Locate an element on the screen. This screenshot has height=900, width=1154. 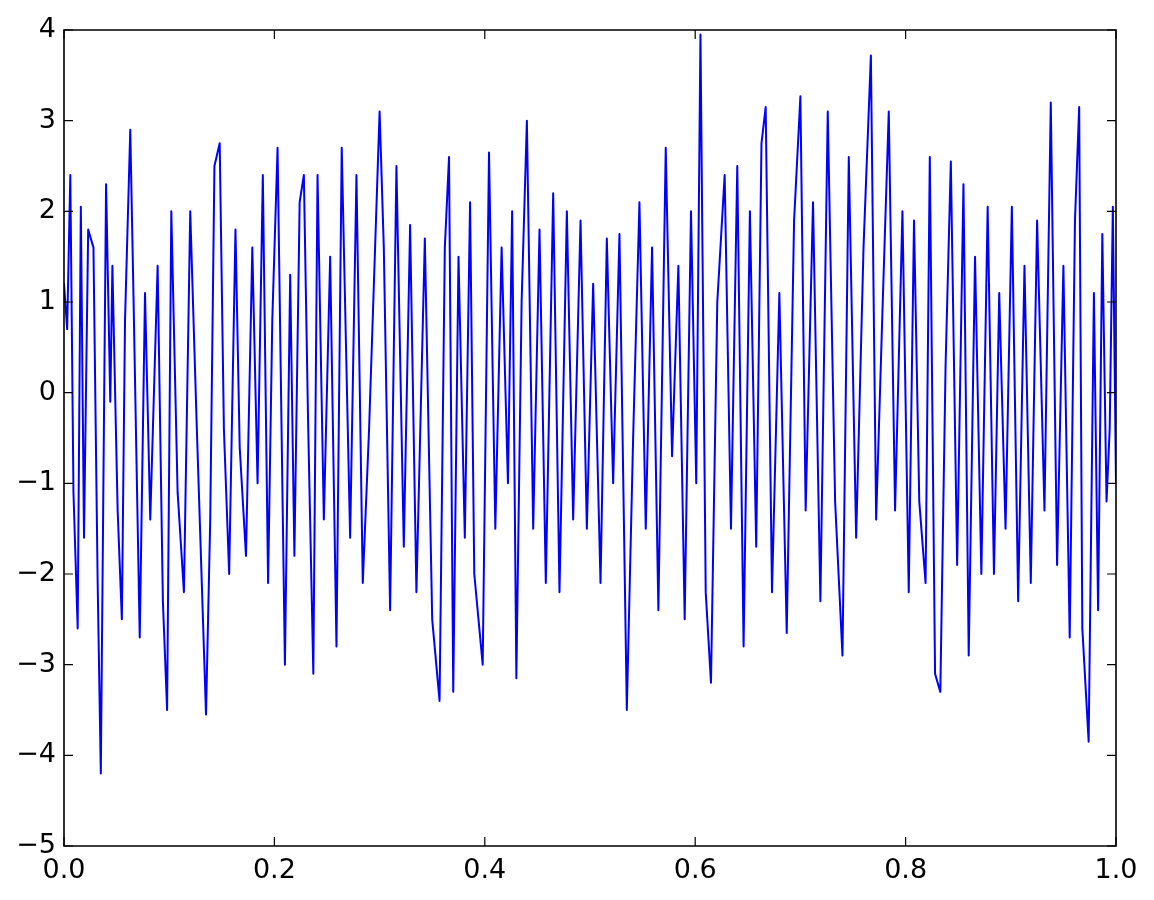
y-tick-label: −1 is located at coordinates (36, 481).